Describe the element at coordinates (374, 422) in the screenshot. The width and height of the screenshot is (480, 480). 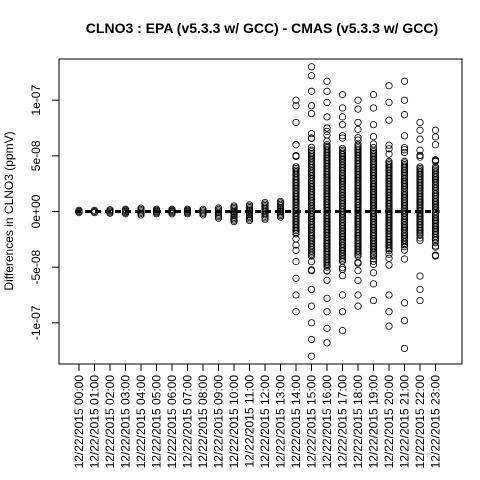
I see `x-tick-label: 12/22/2015 19:00` at that location.